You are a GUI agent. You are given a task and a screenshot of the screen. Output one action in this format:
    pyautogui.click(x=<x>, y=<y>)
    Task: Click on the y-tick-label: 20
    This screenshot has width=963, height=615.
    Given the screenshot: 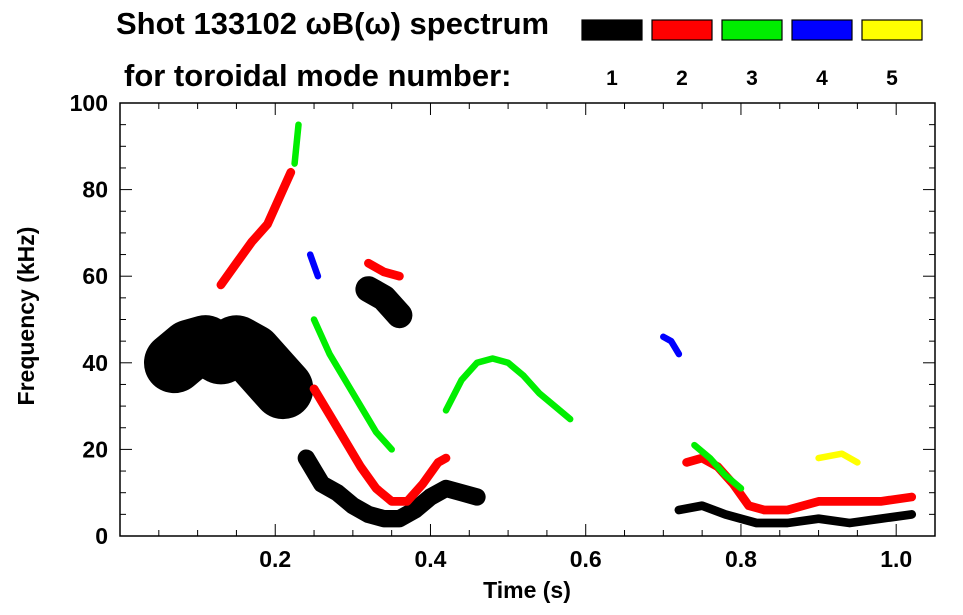 What is the action you would take?
    pyautogui.click(x=95, y=449)
    